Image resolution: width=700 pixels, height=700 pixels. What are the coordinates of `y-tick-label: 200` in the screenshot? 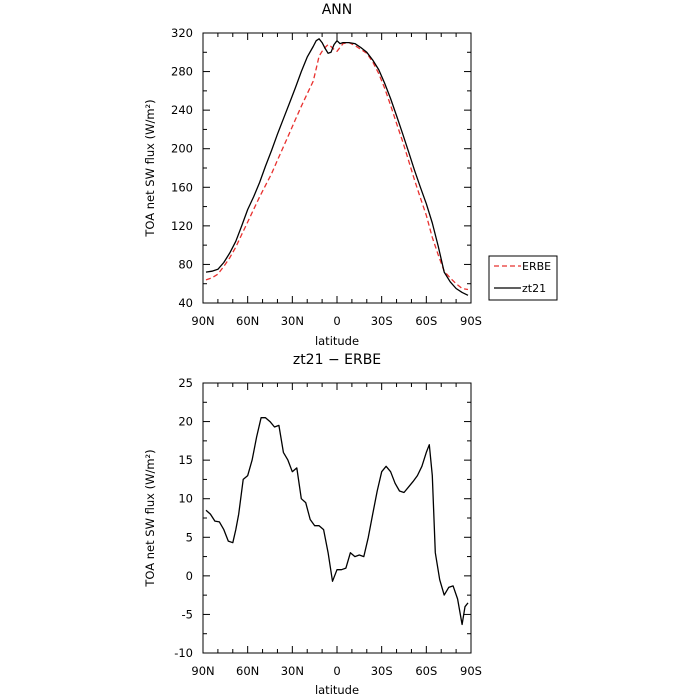 It's located at (182, 149).